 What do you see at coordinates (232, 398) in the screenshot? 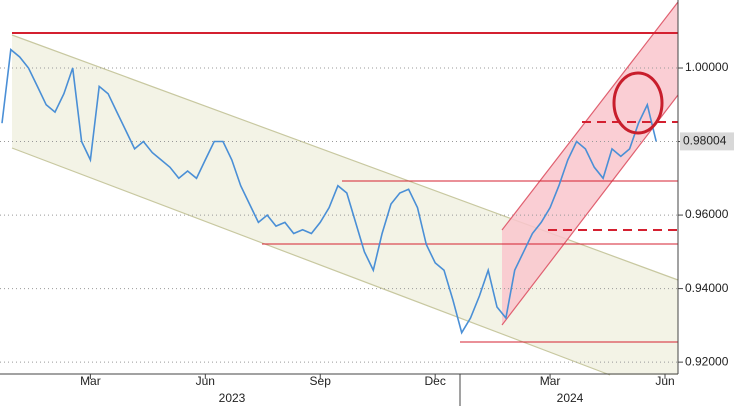
I see `year-label: 2023` at bounding box center [232, 398].